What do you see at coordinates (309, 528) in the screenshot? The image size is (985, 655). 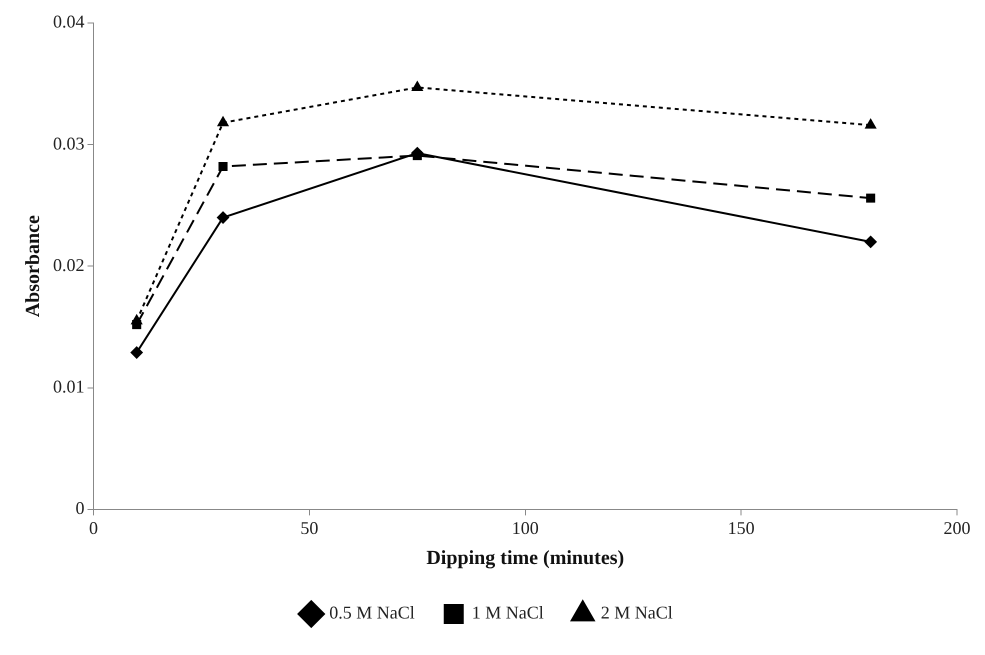 I see `x-tick-label: 50` at bounding box center [309, 528].